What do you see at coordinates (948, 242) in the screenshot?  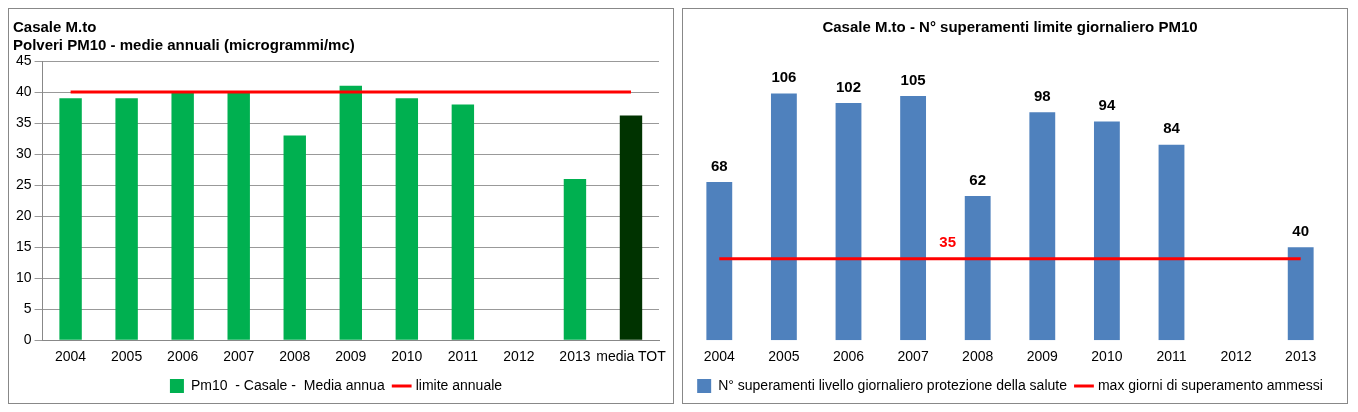 I see `data-label: 35` at bounding box center [948, 242].